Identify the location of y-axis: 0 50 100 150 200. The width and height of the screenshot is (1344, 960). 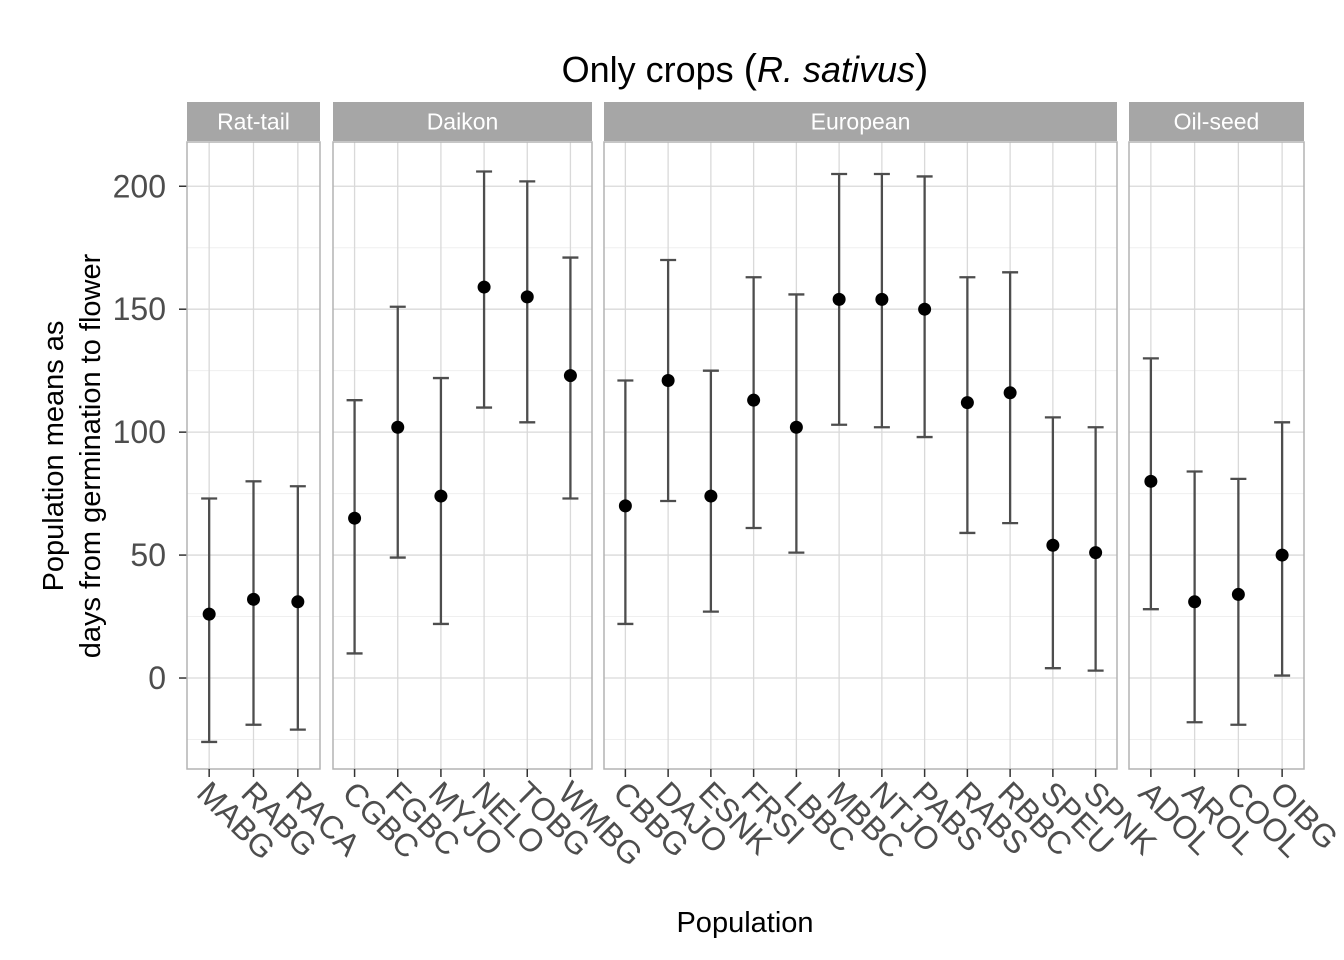
(150, 432).